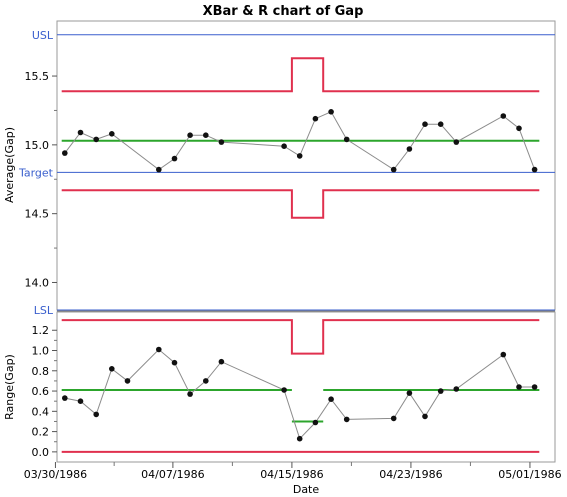 Image resolution: width=567 pixels, height=497 pixels. I want to click on range-y-tick-label: 1.0, so click(41, 351).